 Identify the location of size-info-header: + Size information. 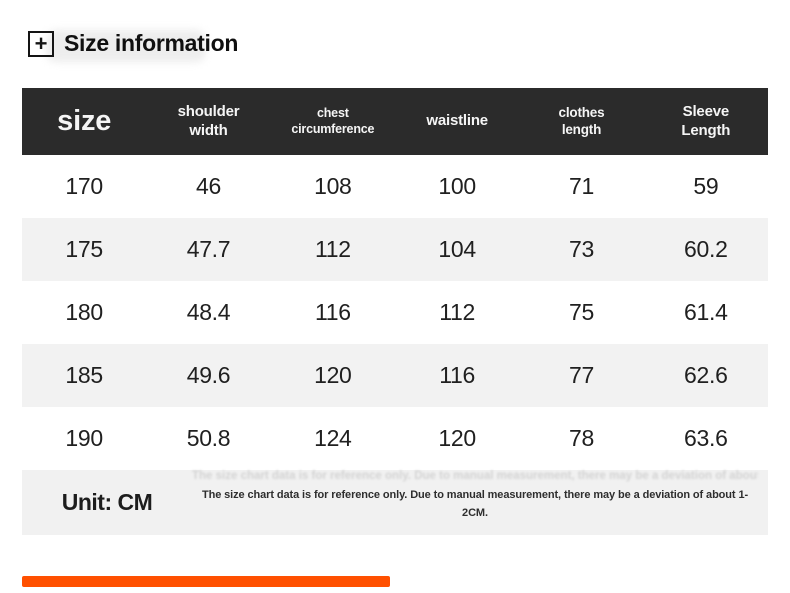
(133, 46).